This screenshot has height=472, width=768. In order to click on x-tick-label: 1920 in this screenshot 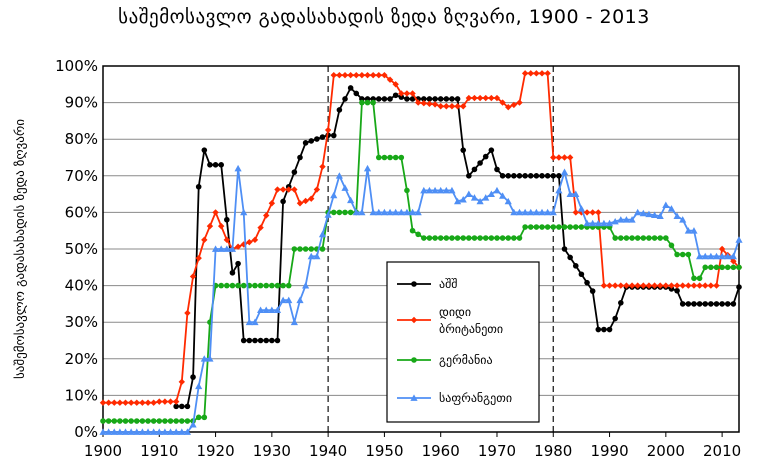, I will do `click(215, 451)`.